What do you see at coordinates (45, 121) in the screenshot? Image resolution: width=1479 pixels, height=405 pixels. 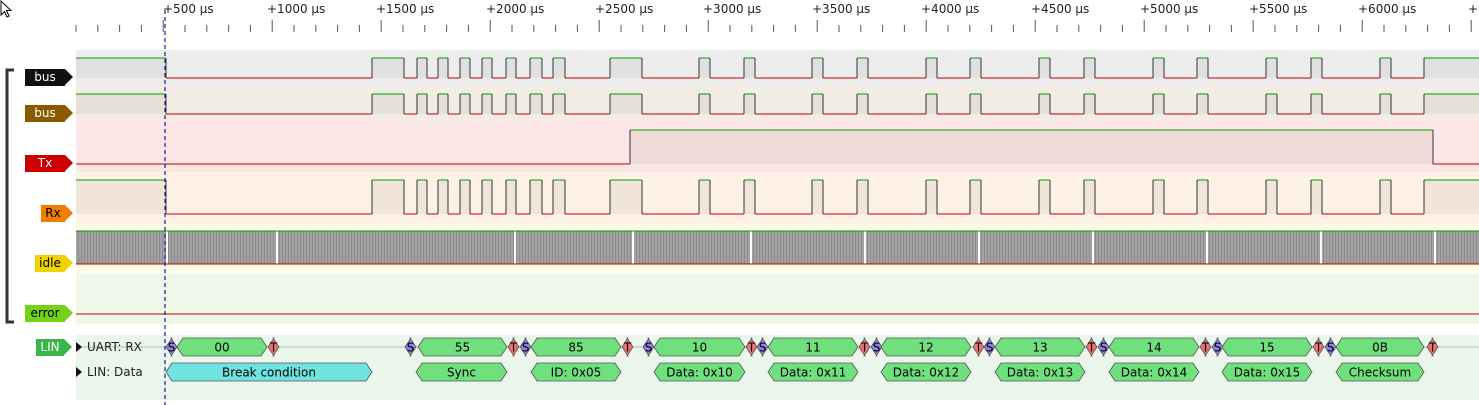 I see `channel-label-text: bus B` at bounding box center [45, 121].